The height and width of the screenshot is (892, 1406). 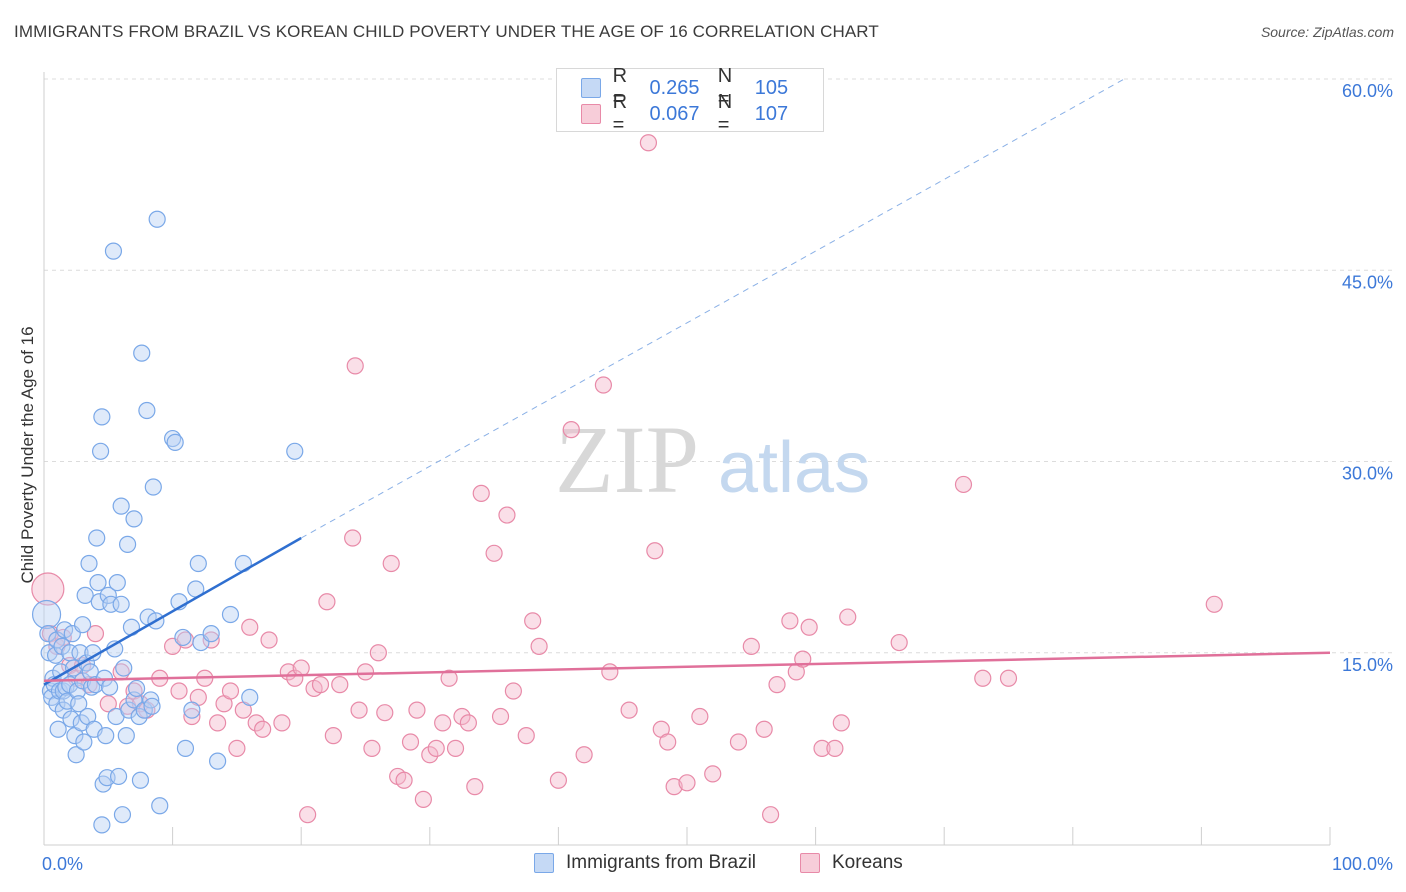 I want to click on y-tick-label: 15.0%, so click(x=1367, y=665).